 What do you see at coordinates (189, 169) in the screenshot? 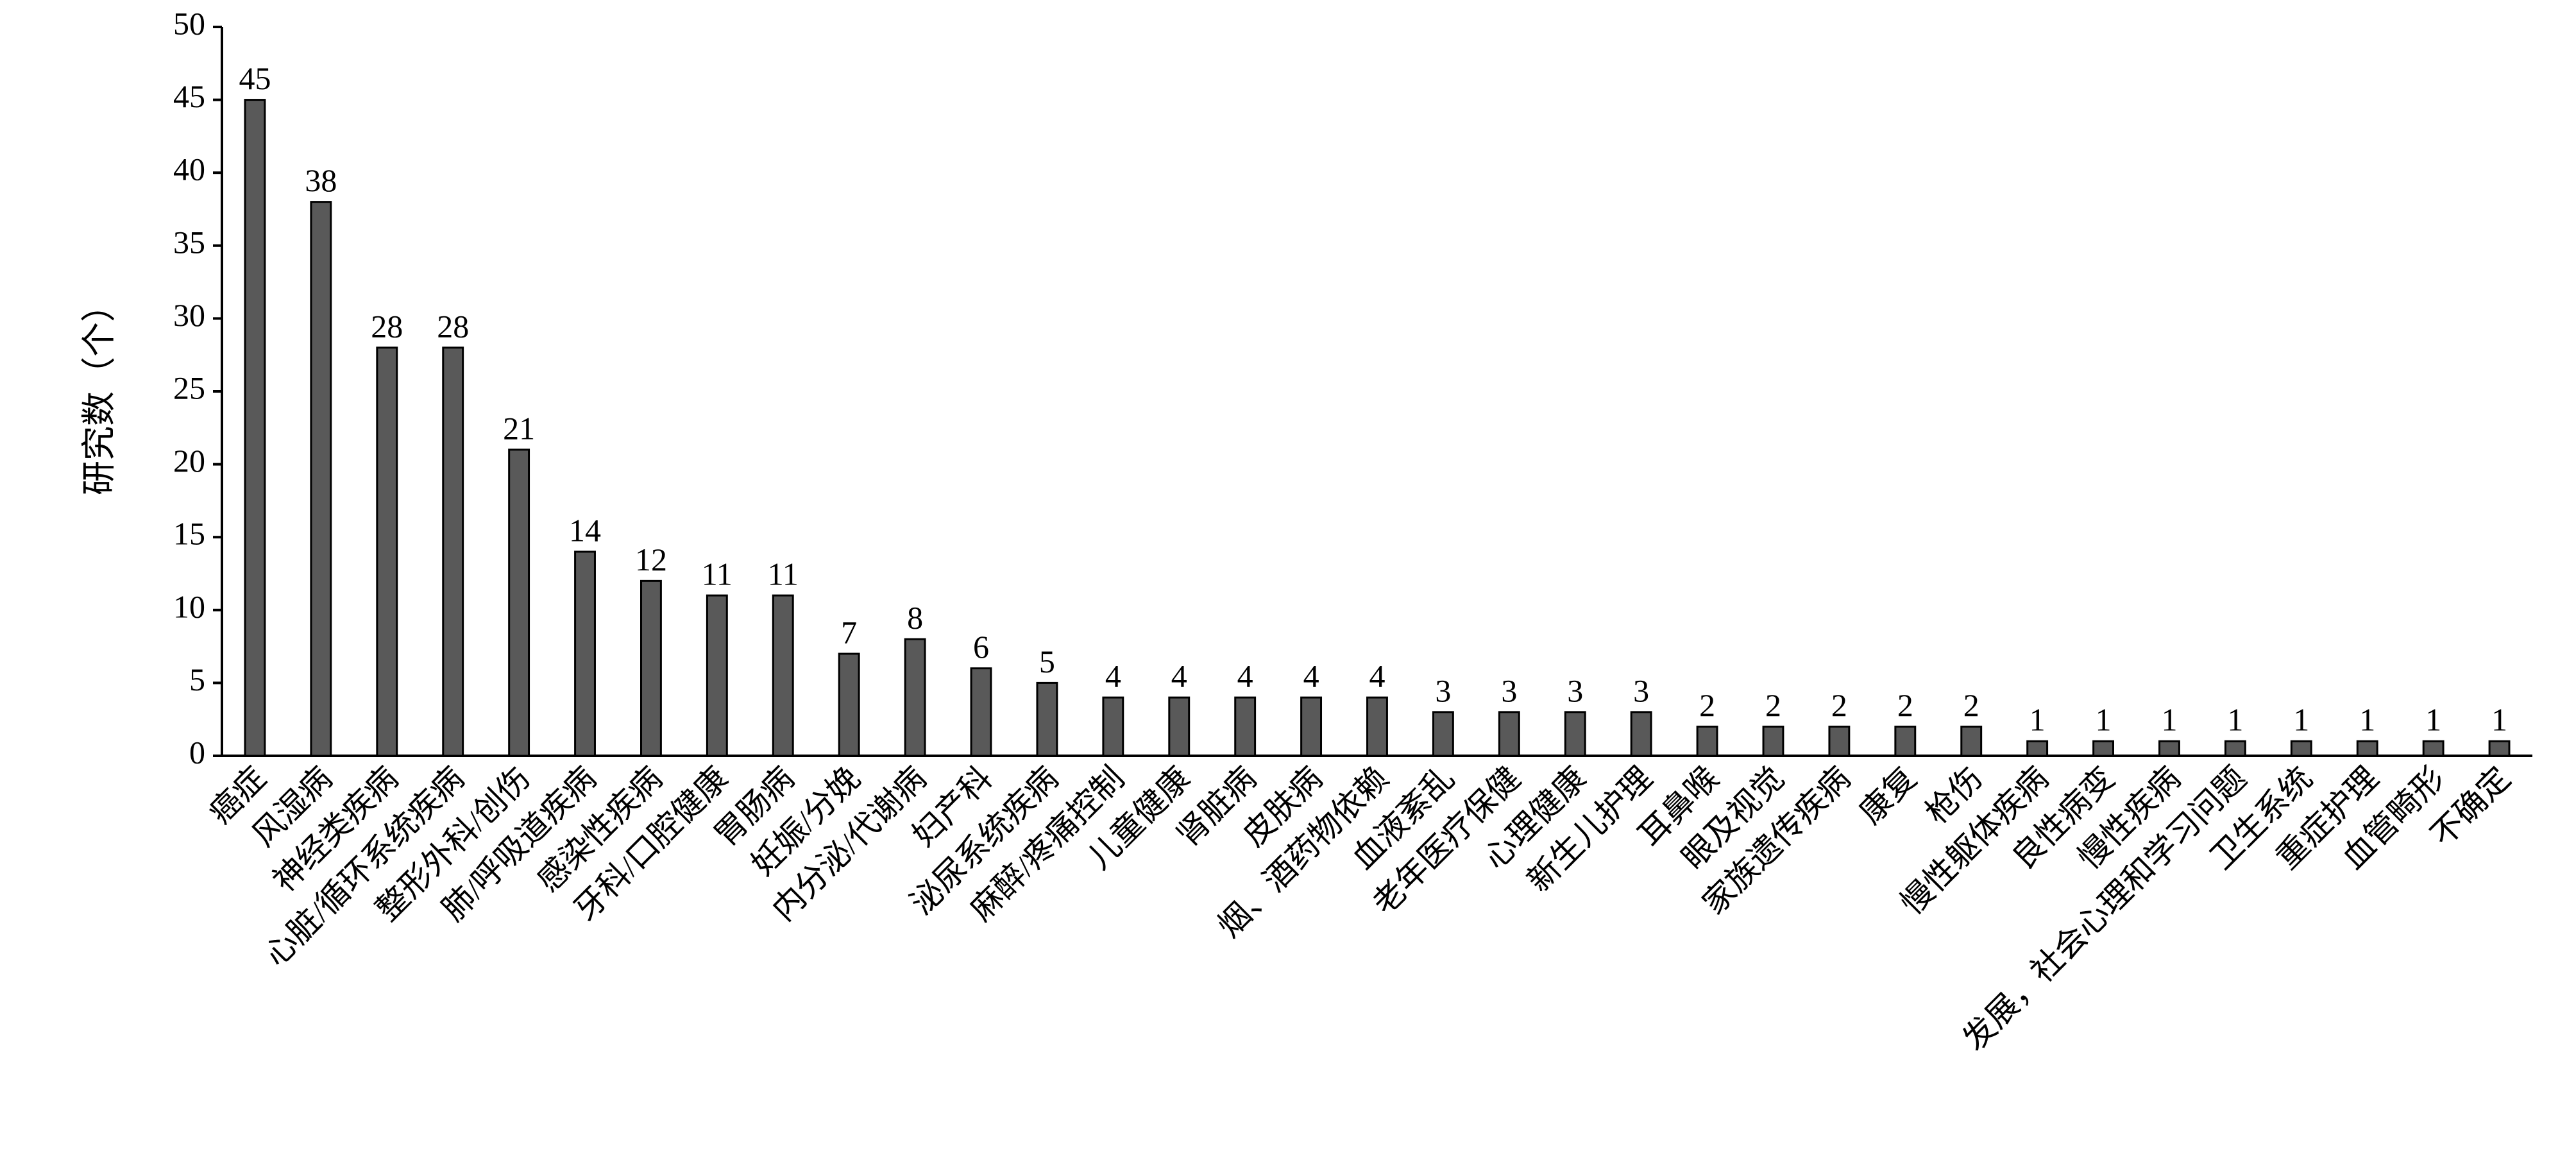
I see `y-tick-label: 40` at bounding box center [189, 169].